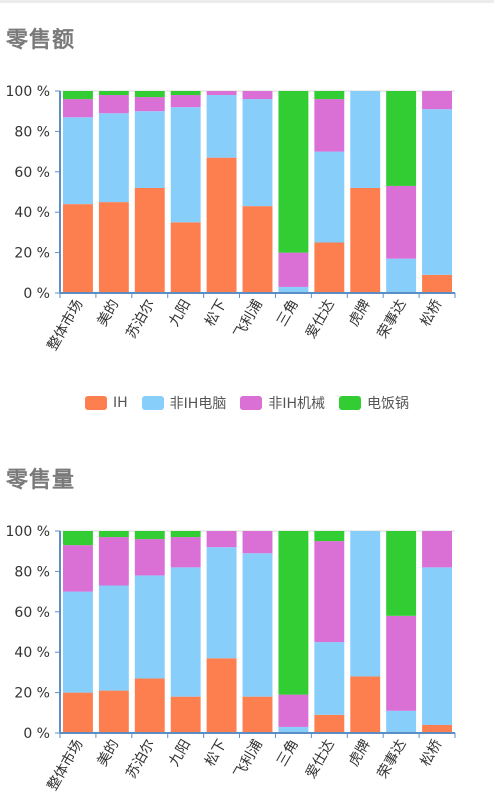  What do you see at coordinates (32, 213) in the screenshot?
I see `y-tick-label: 40 %` at bounding box center [32, 213].